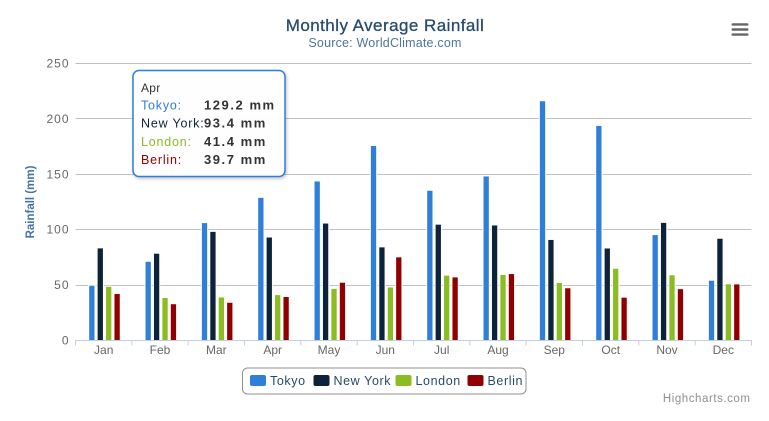 This screenshot has height=421, width=769. Describe the element at coordinates (66, 341) in the screenshot. I see `svg-text: 0` at that location.